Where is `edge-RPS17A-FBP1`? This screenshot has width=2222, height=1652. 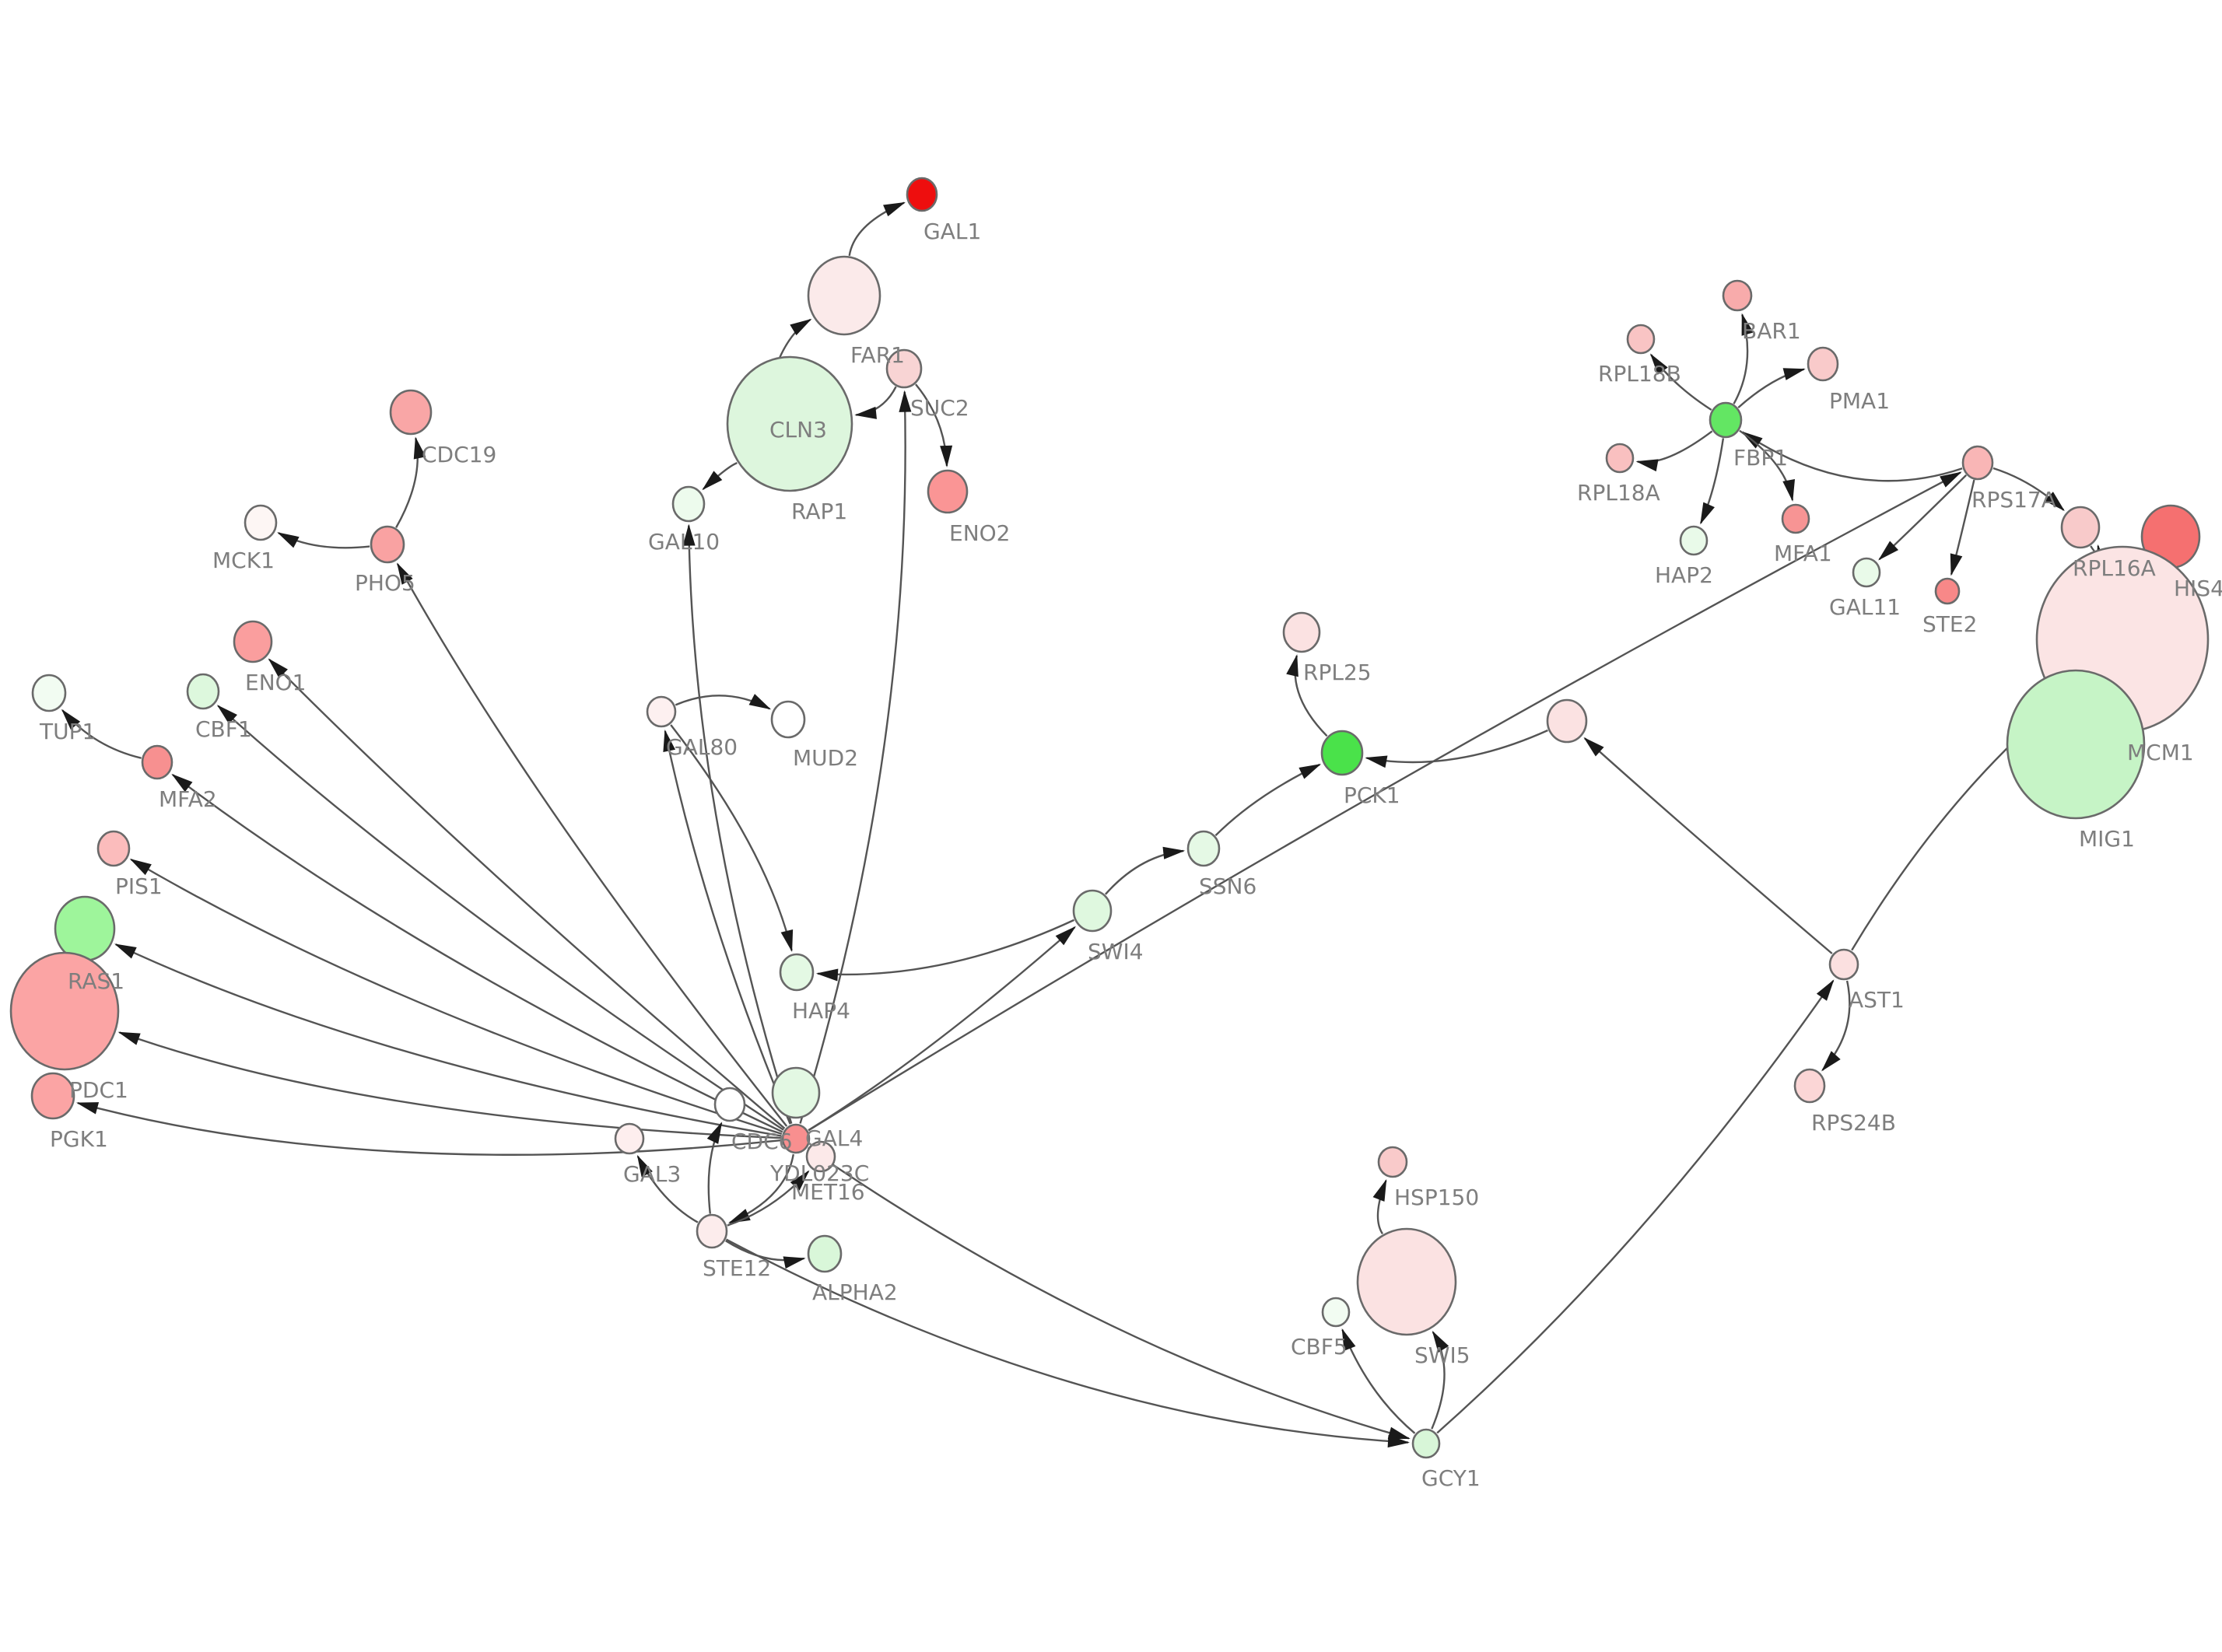
edge-RPS17A-FBP1 is located at coordinates (1851, 456).